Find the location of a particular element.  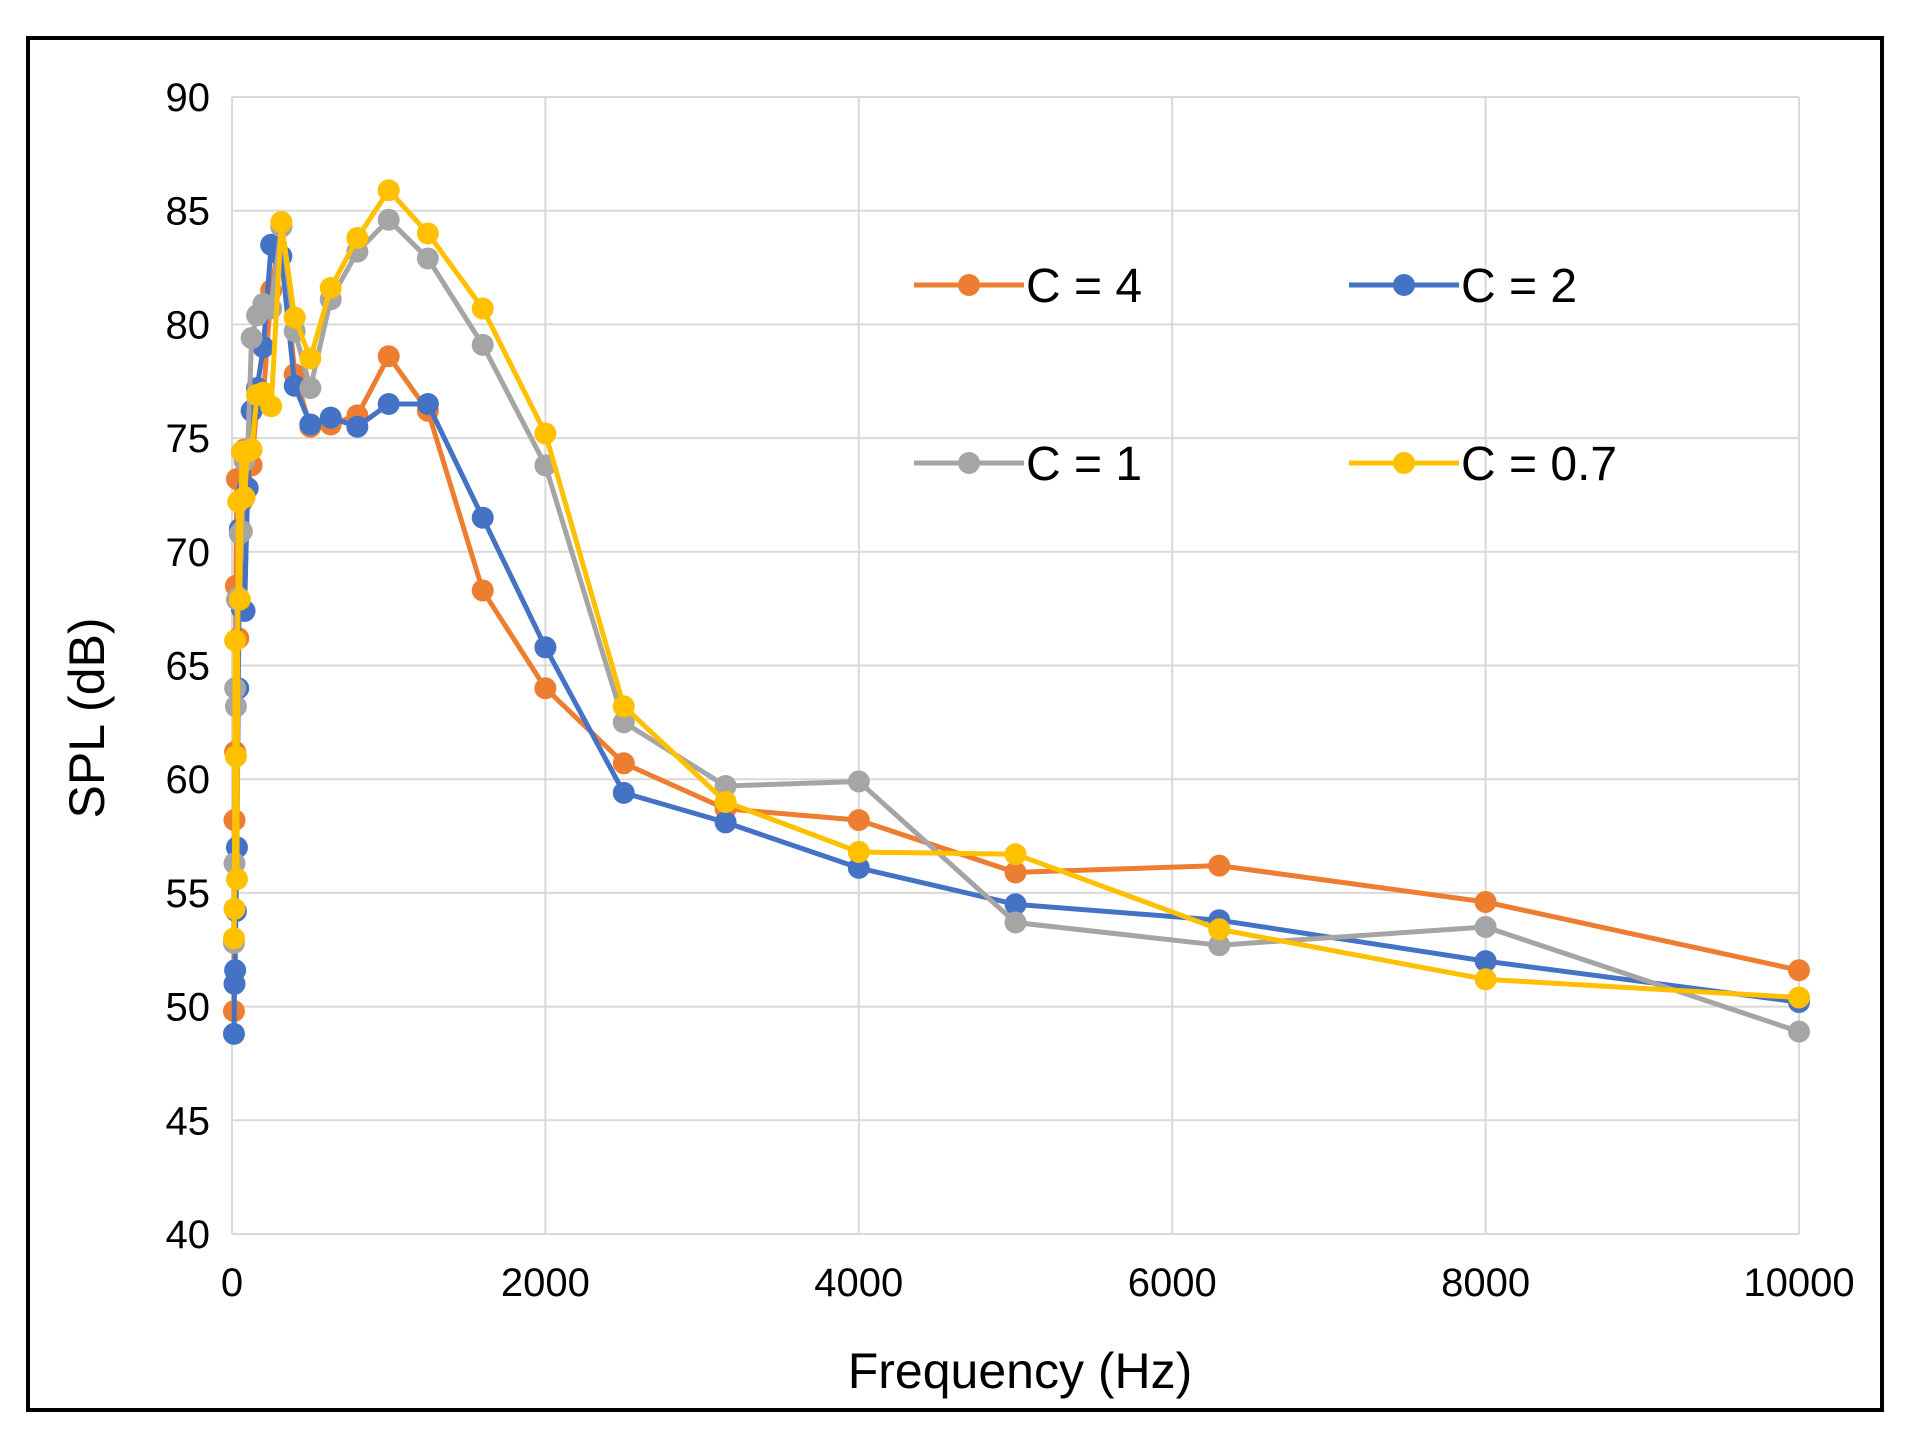

y-tick-label: 50 is located at coordinates (188, 1008).